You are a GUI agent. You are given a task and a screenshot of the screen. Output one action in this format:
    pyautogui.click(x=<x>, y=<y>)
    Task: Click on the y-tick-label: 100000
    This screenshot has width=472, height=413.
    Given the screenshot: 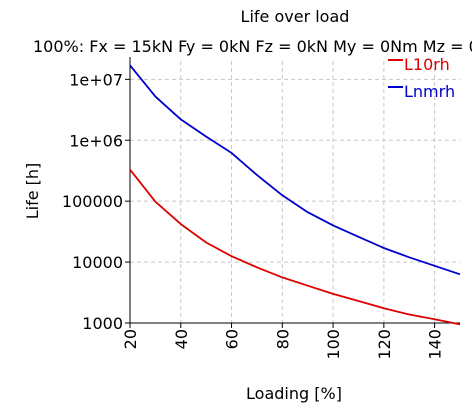 What is the action you would take?
    pyautogui.click(x=92, y=201)
    